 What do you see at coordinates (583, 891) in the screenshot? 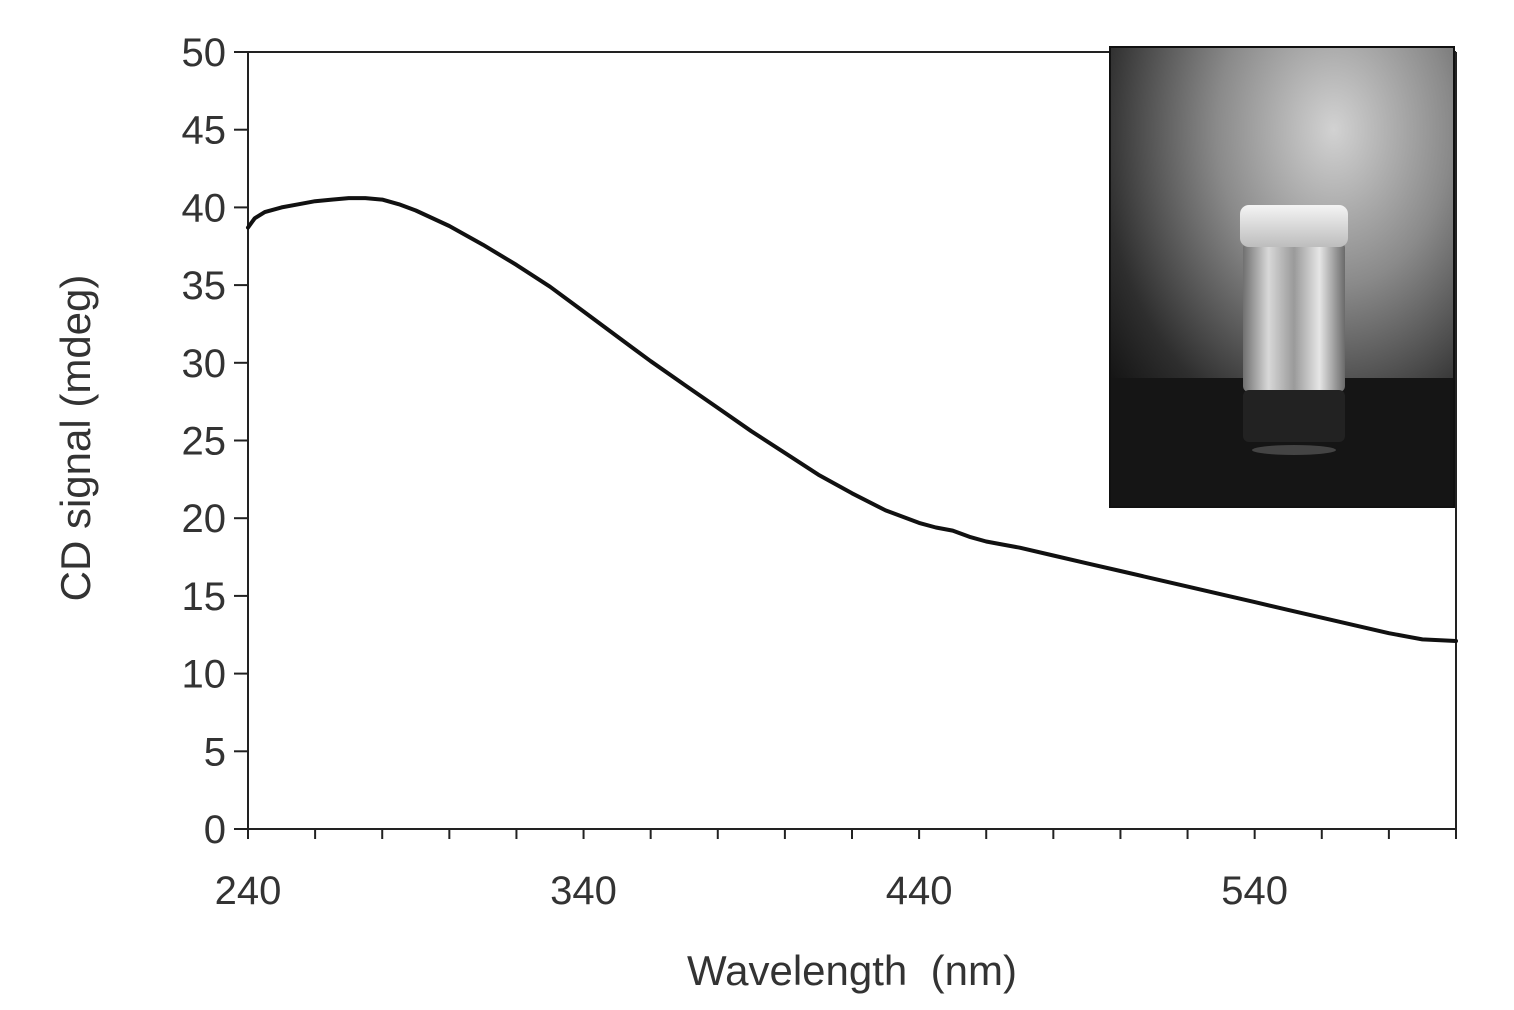
I see `x-tick-label: 340` at bounding box center [583, 891].